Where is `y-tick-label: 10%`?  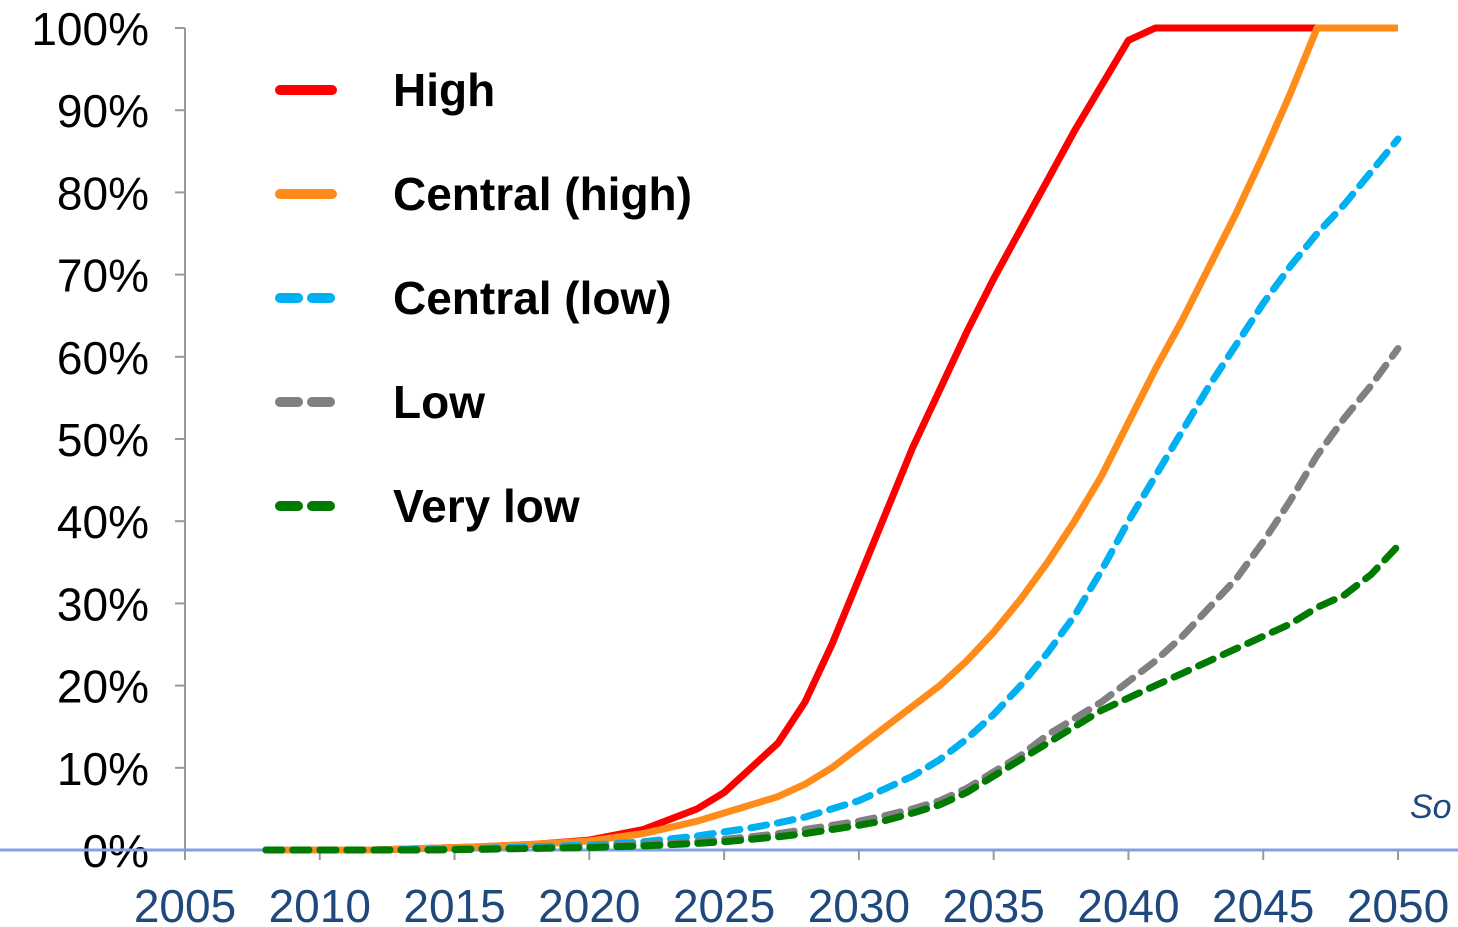 y-tick-label: 10% is located at coordinates (103, 769).